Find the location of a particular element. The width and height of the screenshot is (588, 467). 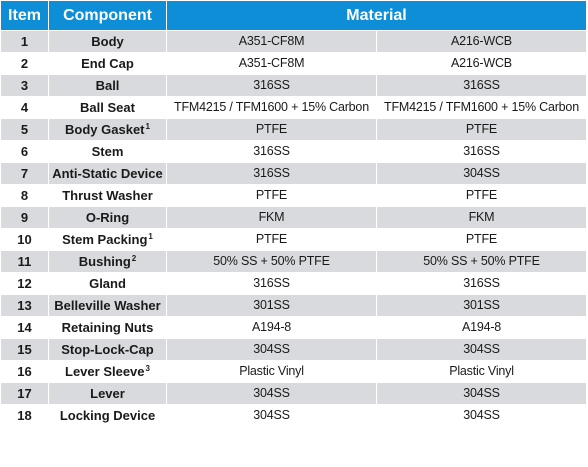

component-name: Body is located at coordinates (107, 41).